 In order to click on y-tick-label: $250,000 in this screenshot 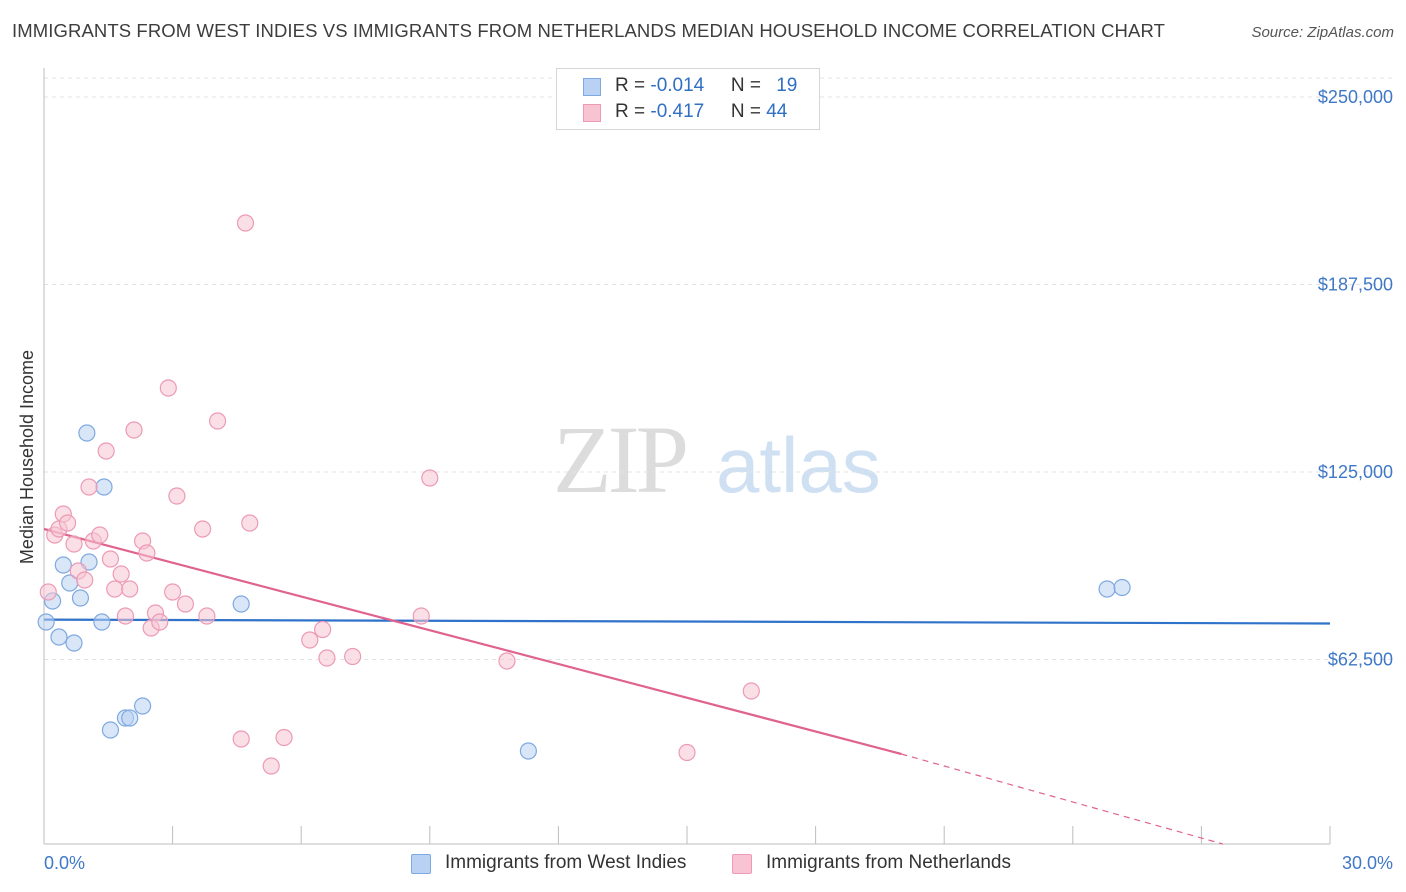, I will do `click(1355, 97)`.